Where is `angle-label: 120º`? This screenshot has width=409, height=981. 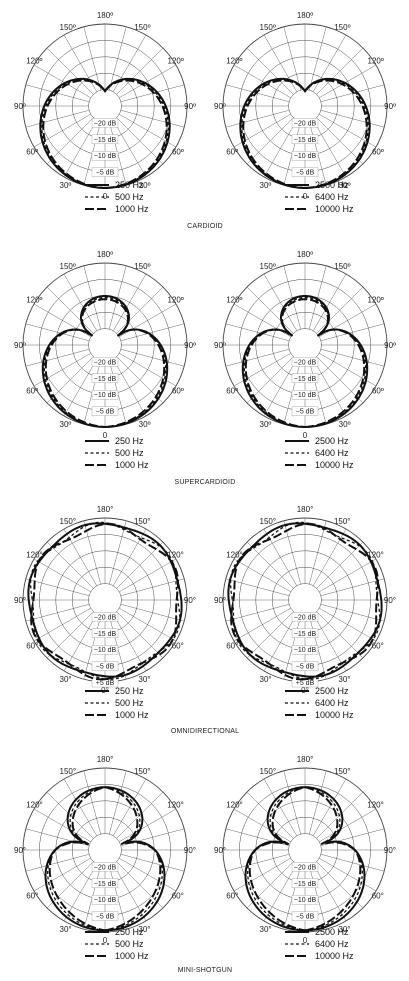
angle-label: 120º is located at coordinates (34, 61).